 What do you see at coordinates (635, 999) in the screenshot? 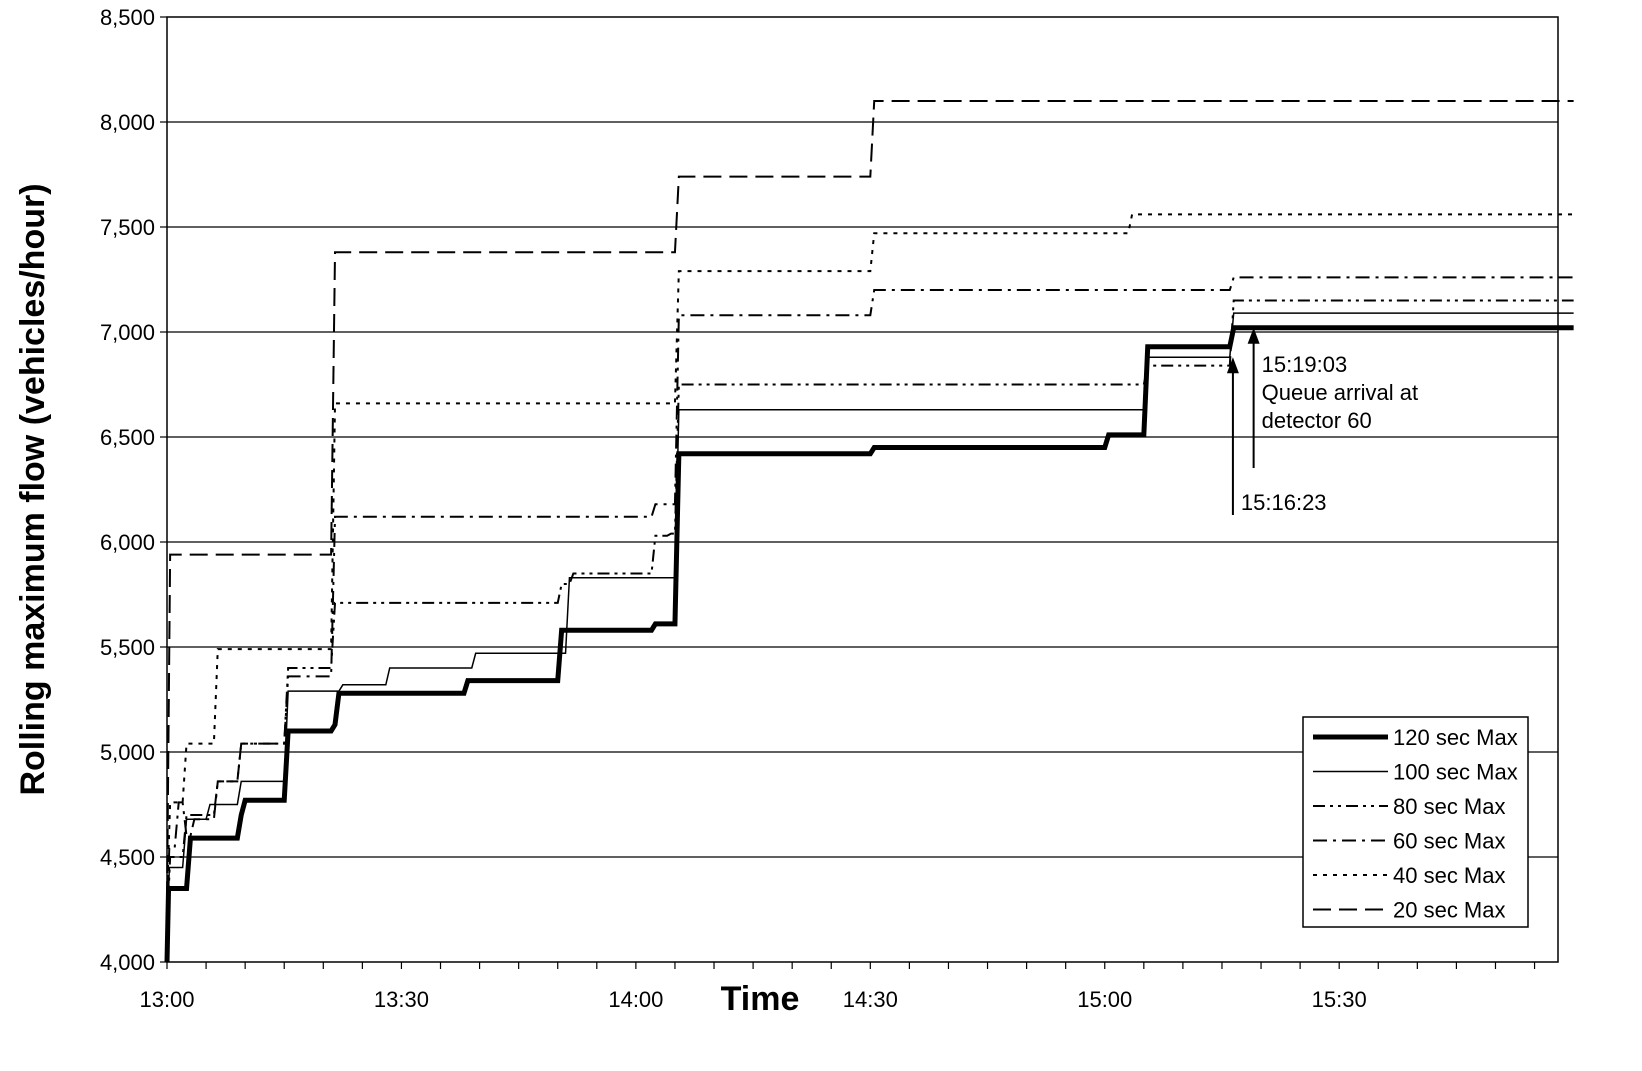
I see `x-tick-label: 14:00` at bounding box center [635, 999].